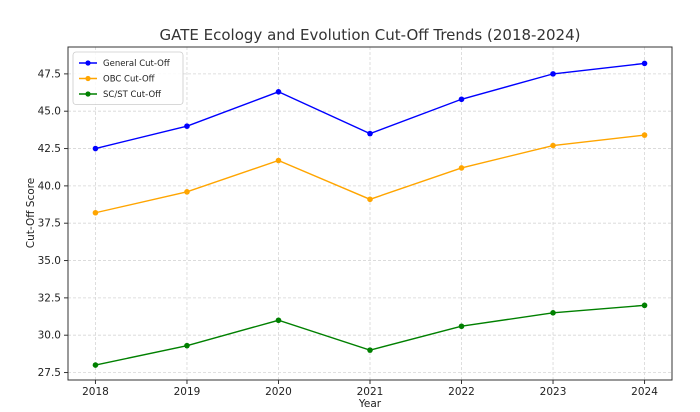 The width and height of the screenshot is (700, 412). Describe the element at coordinates (132, 95) in the screenshot. I see `legend-label: SC/ST Cut-Off` at that location.